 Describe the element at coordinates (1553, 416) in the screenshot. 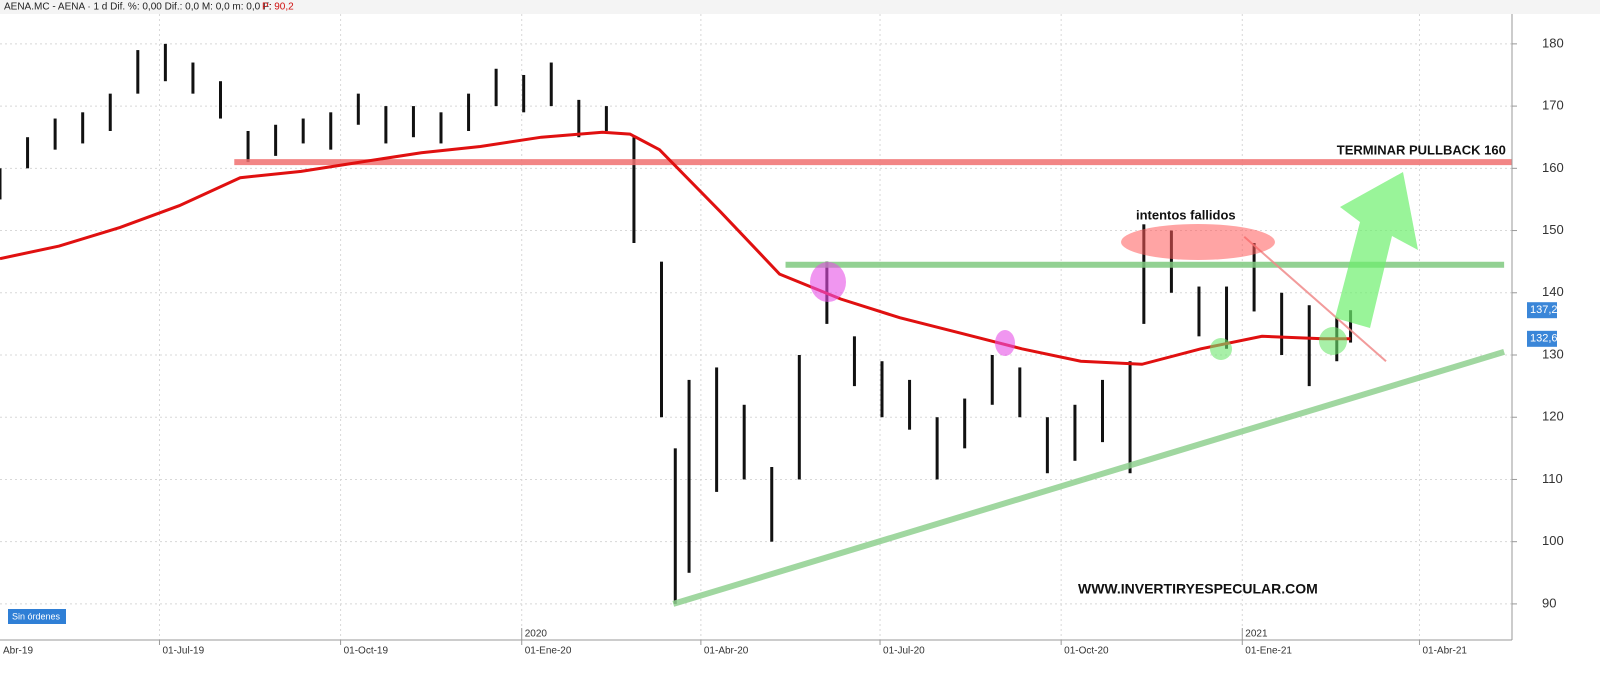

I see `y-tick-label: 120` at that location.